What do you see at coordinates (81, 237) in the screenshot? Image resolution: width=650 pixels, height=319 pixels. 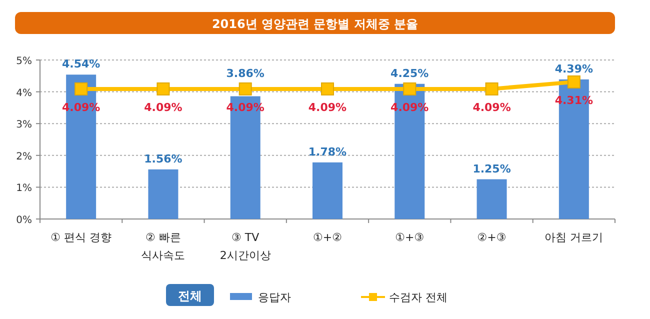 I see `x-tick-label: ① 편식 경향` at bounding box center [81, 237].